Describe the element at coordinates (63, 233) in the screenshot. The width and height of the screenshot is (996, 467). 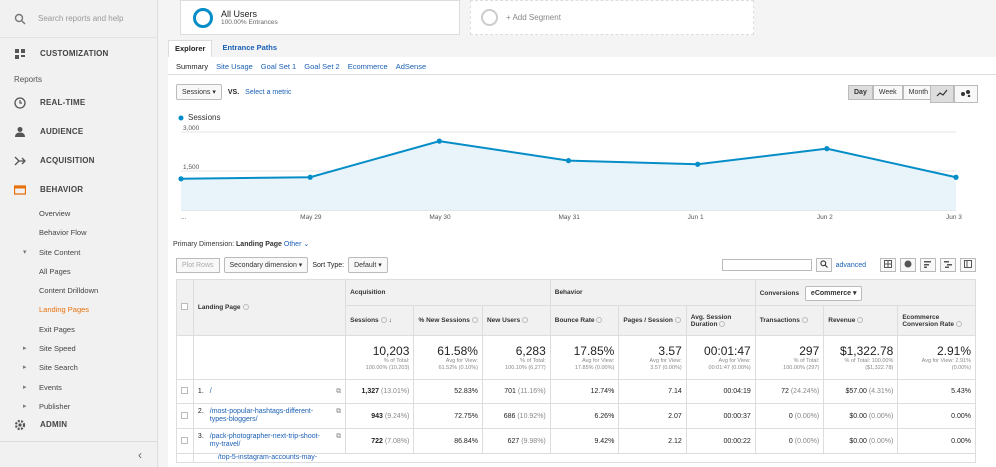
I see `sidebar-item-behavior-flow: Behavior Flow` at that location.